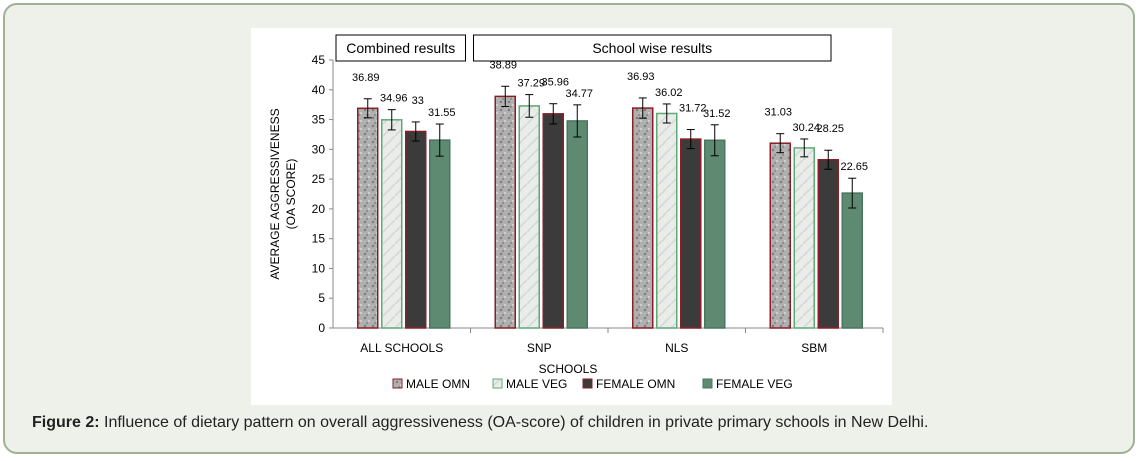 The height and width of the screenshot is (461, 1142). I want to click on data-label: 36.89, so click(366, 78).